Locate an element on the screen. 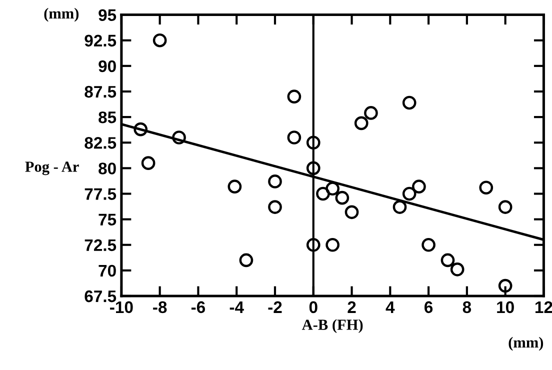  y-tick-label: 70 is located at coordinates (107, 270).